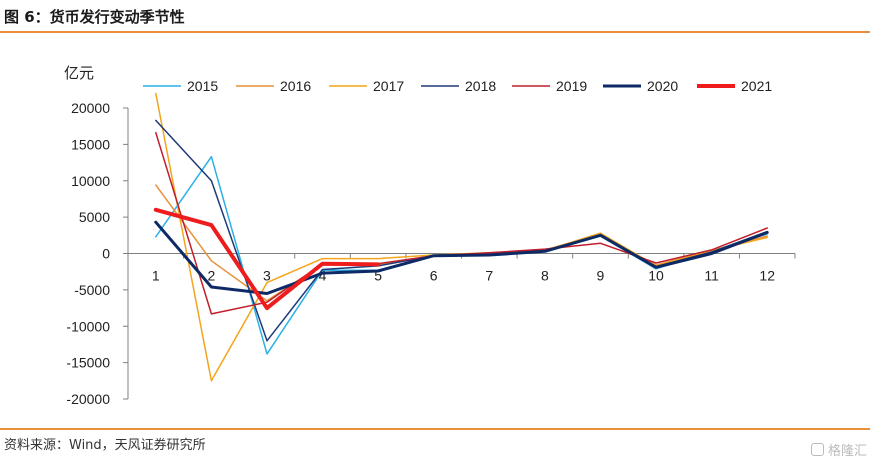 Image resolution: width=877 pixels, height=467 pixels. Describe the element at coordinates (767, 276) in the screenshot. I see `x-tick-label: 12` at that location.